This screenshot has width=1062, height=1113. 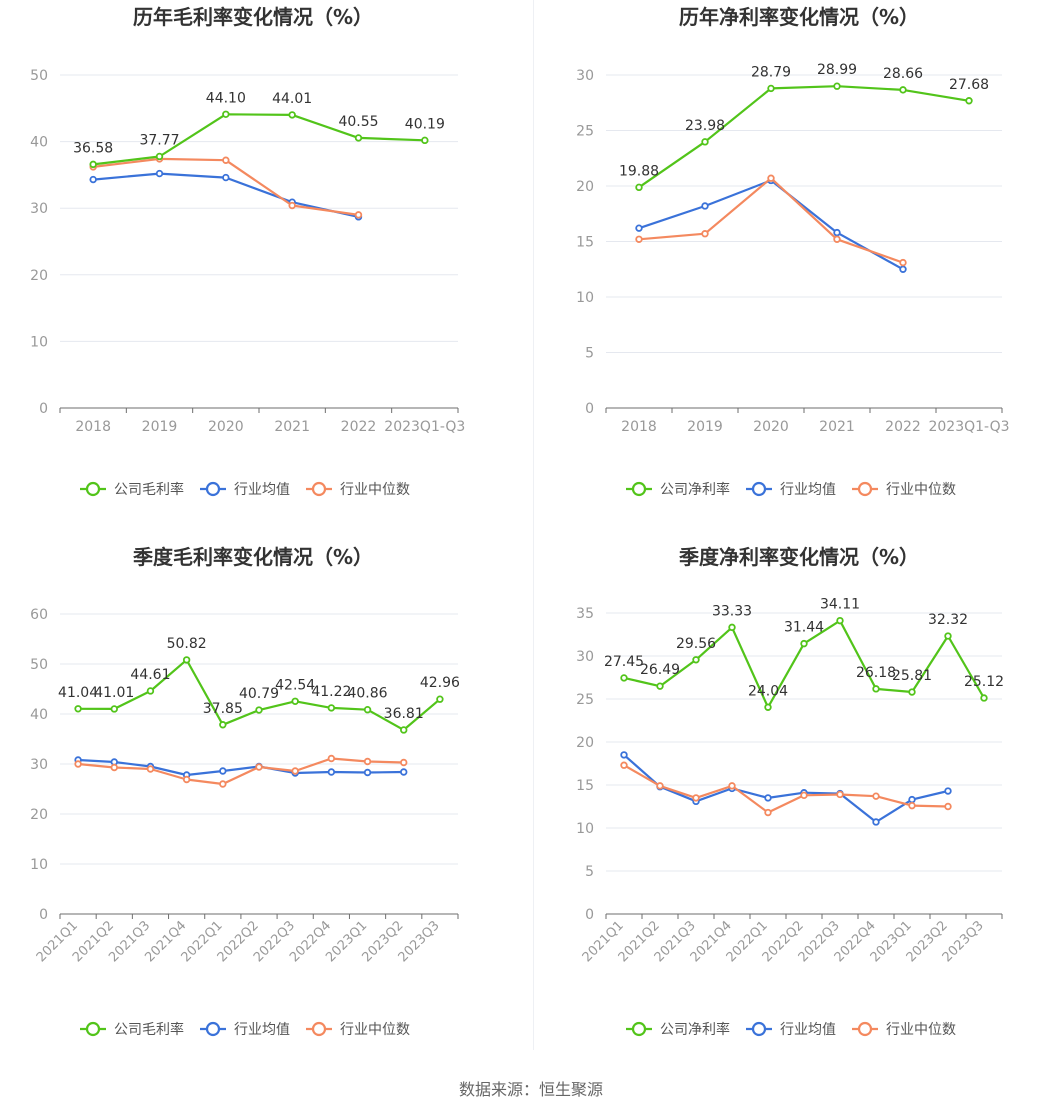 I want to click on x-tick-label: 2019, so click(x=705, y=427).